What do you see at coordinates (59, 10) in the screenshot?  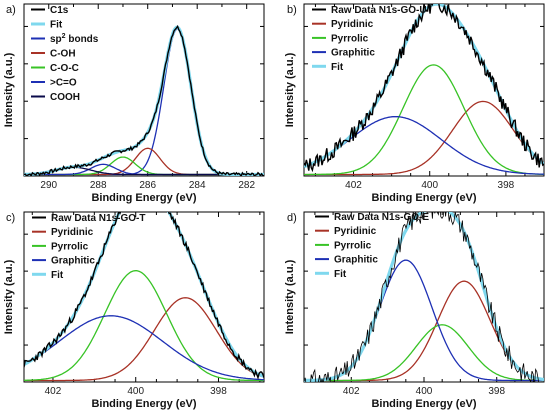 I see `legend-entry: C1s` at bounding box center [59, 10].